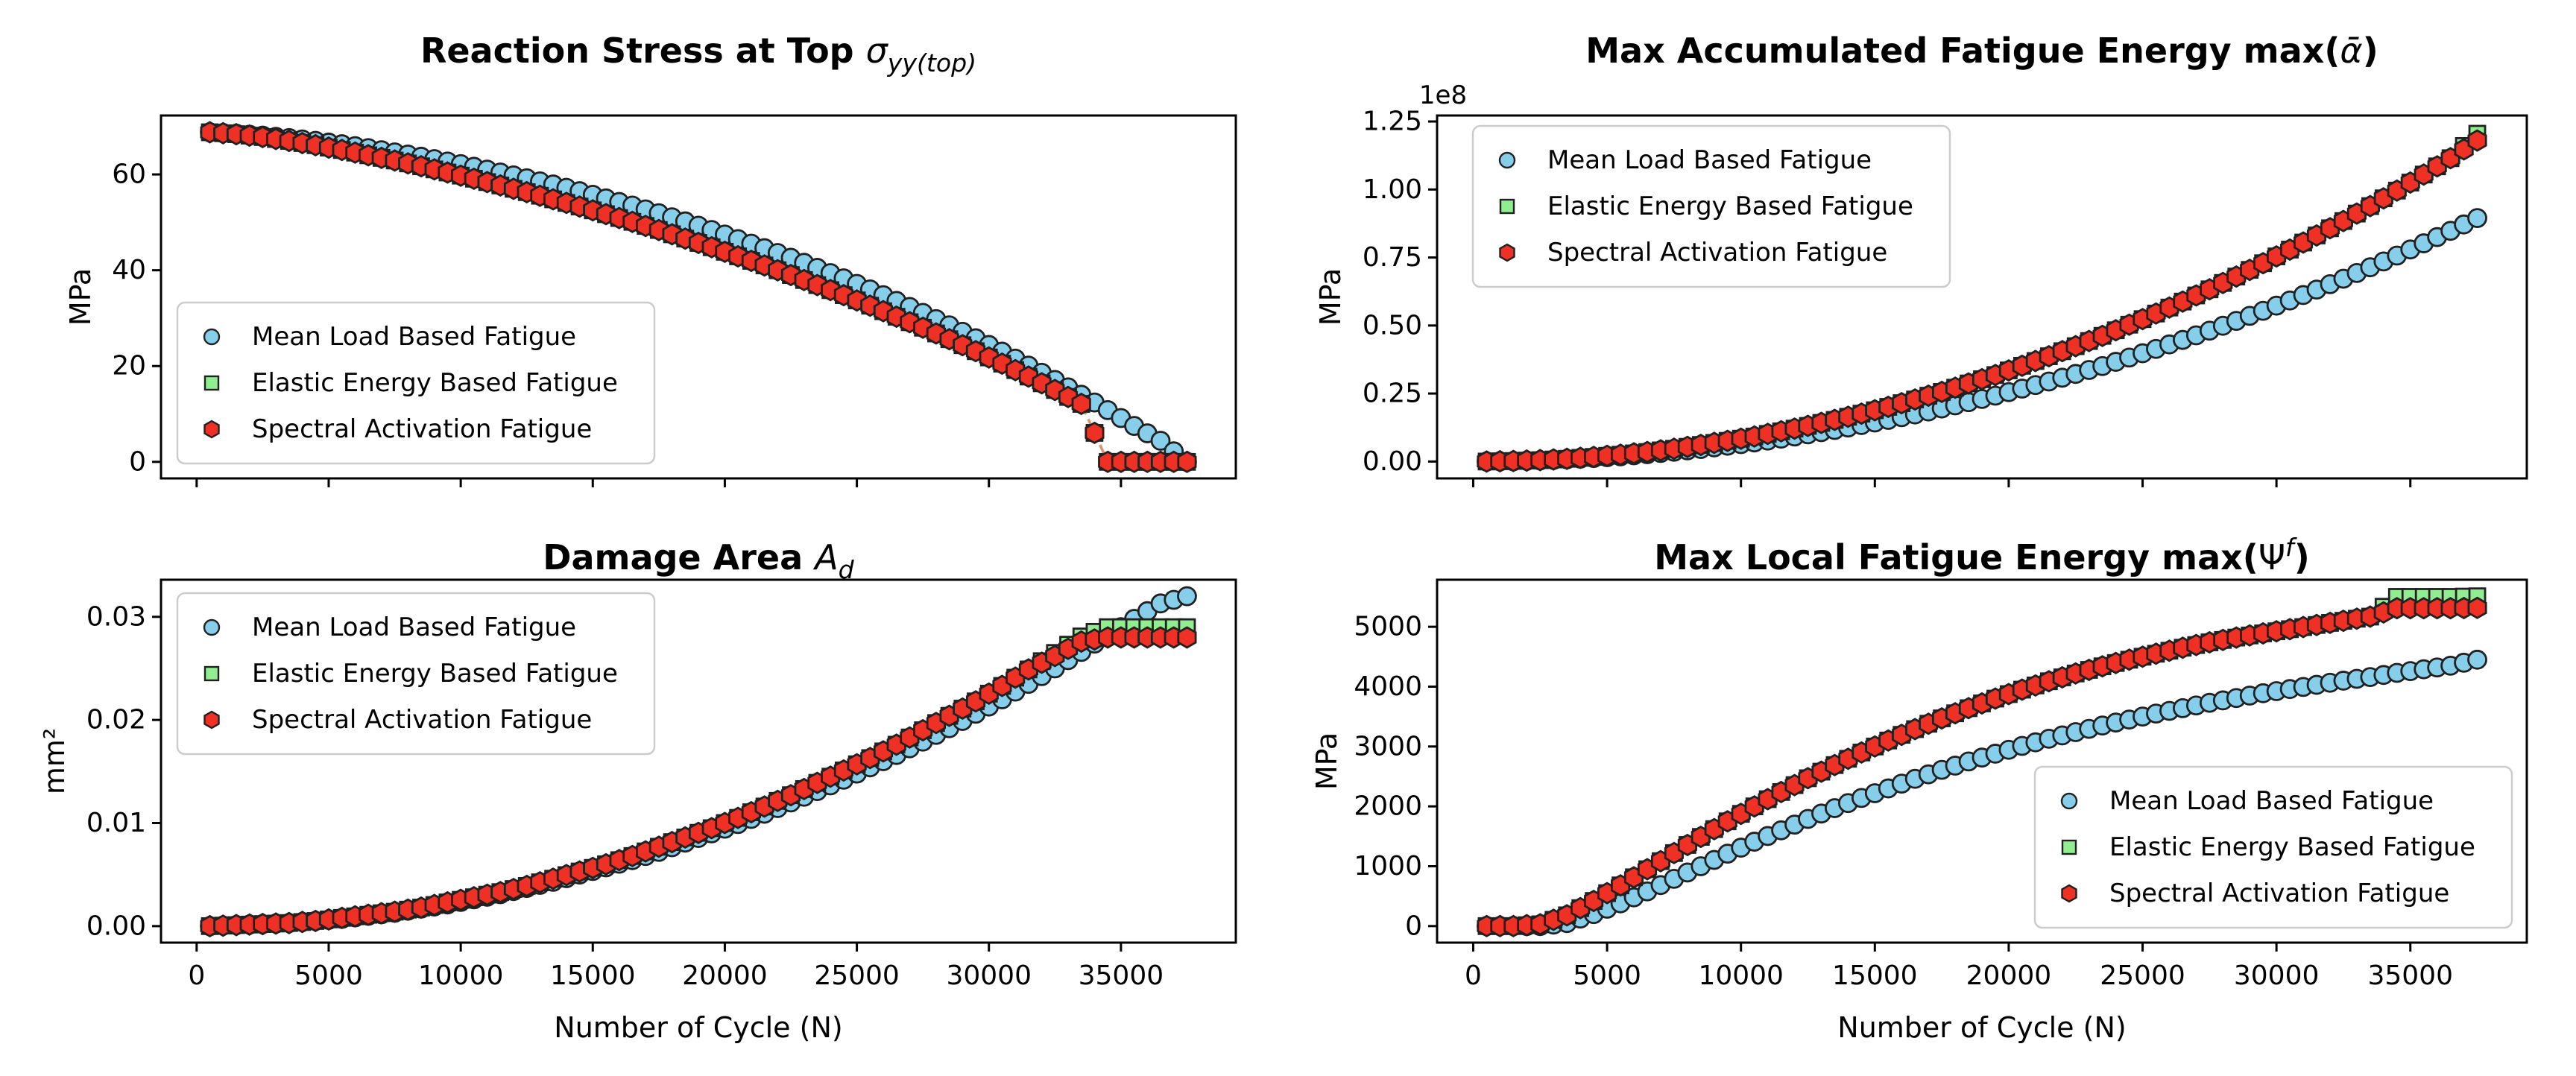  I want to click on svg-text: 40, so click(129, 270).